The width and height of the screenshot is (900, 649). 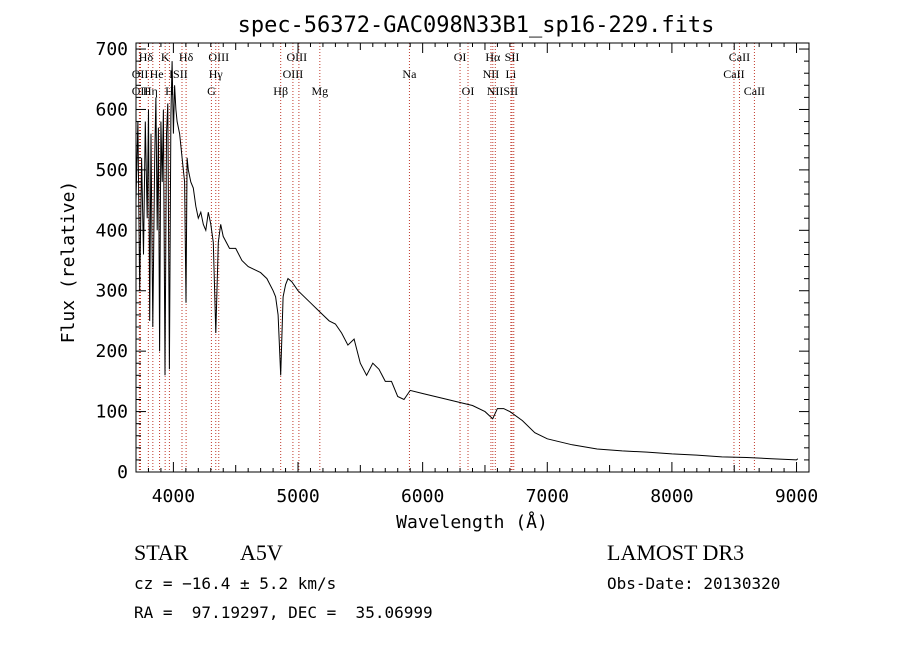 What do you see at coordinates (178, 74) in the screenshot?
I see `line-label-11: ISII` at bounding box center [178, 74].